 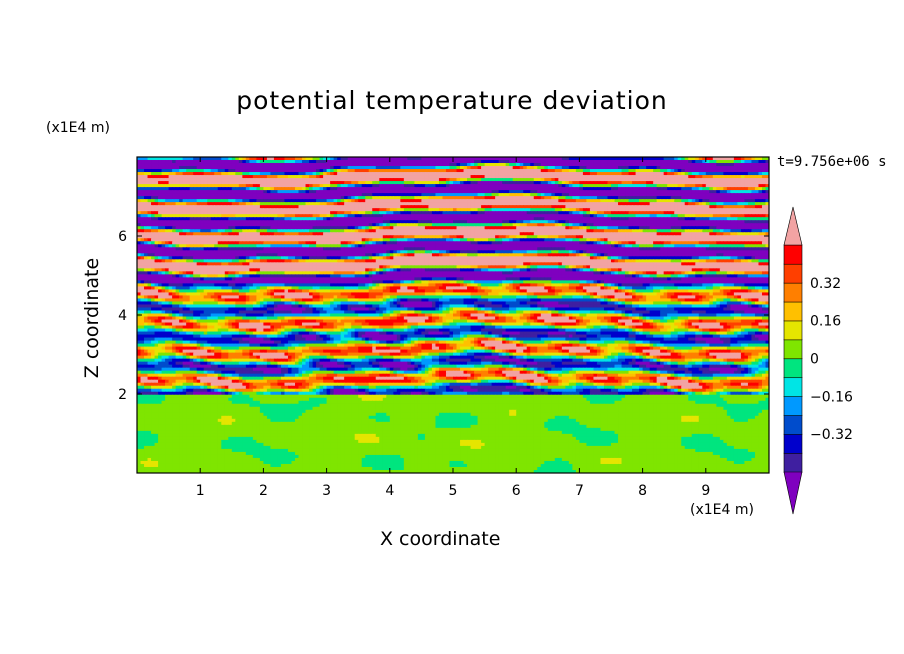 What do you see at coordinates (452, 100) in the screenshot?
I see `chart-title: potential temperature deviation` at bounding box center [452, 100].